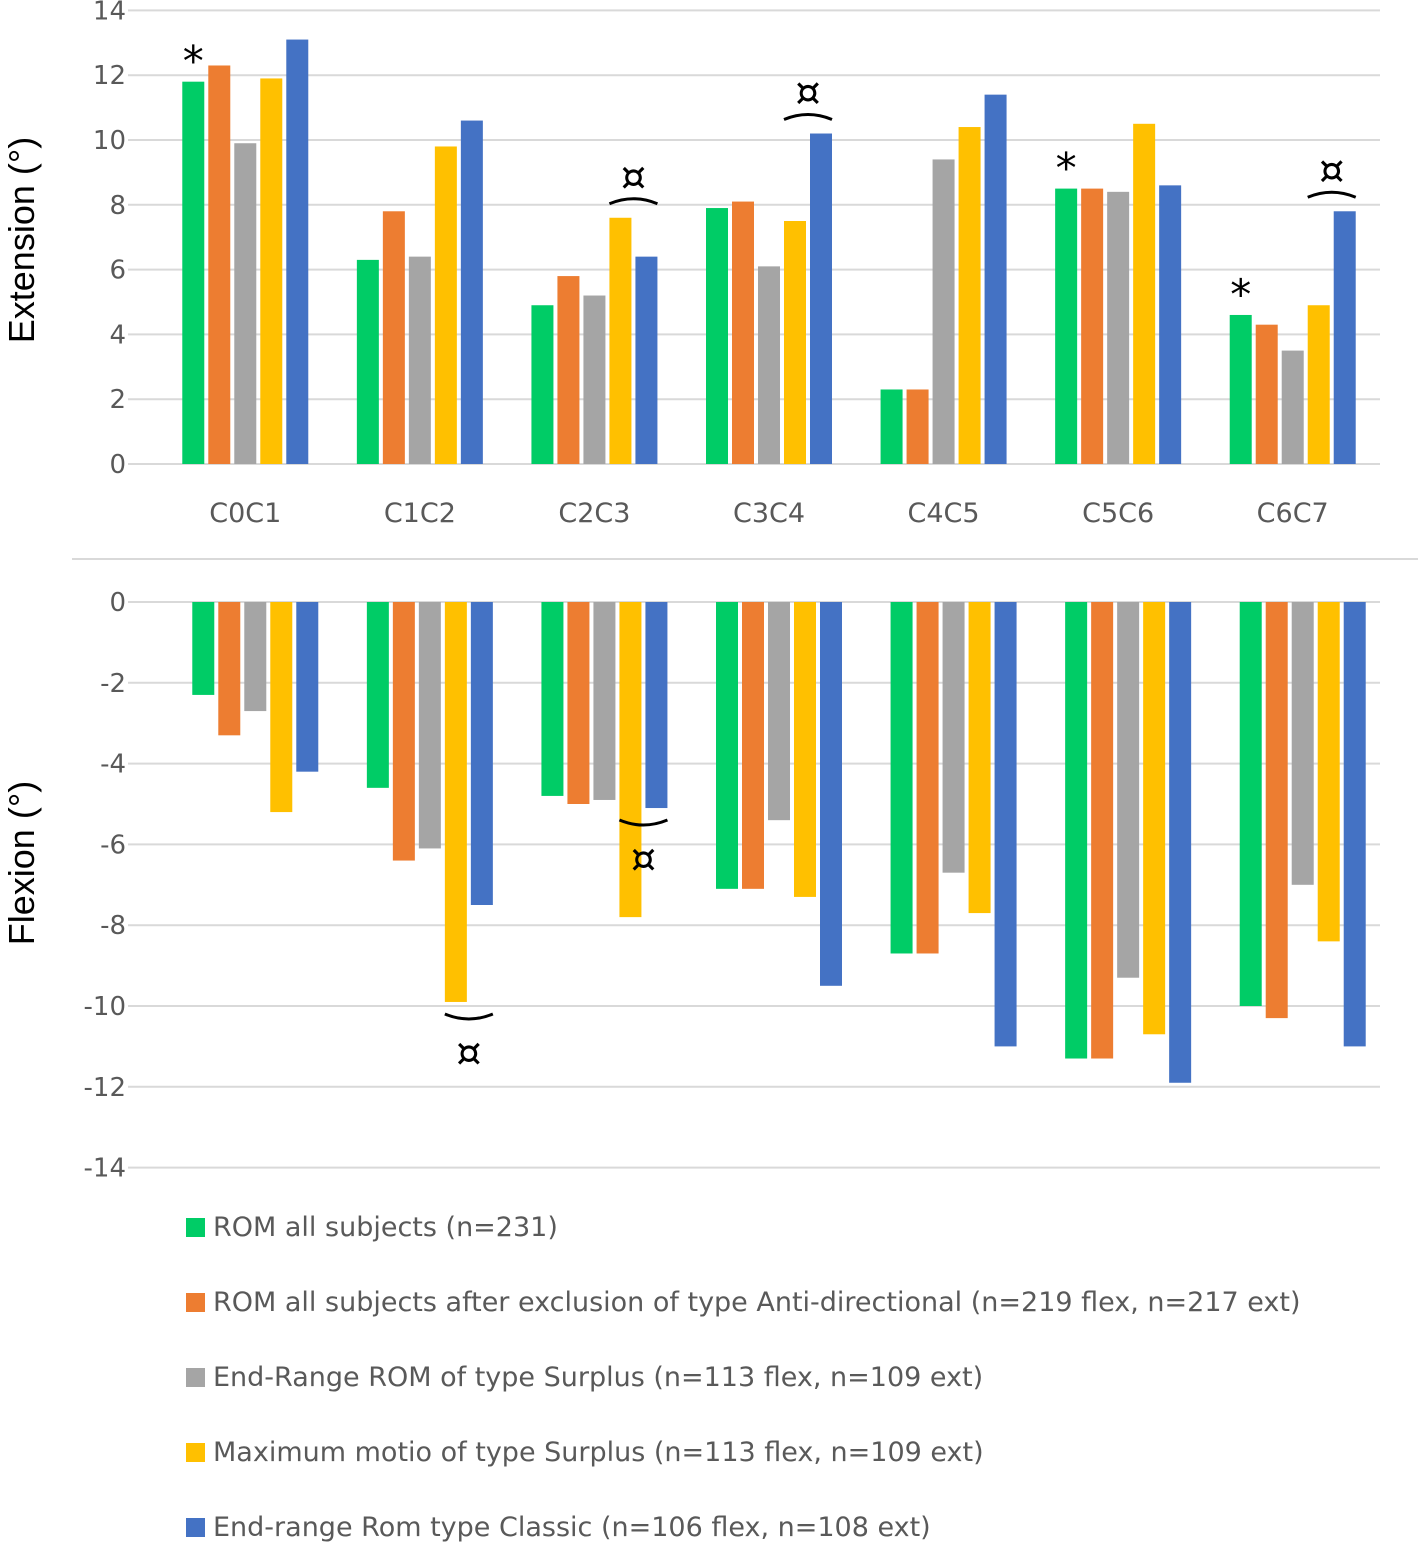 The image size is (1418, 1565). What do you see at coordinates (578, 703) in the screenshot?
I see `flexion-bar-c2c3-s2` at bounding box center [578, 703].